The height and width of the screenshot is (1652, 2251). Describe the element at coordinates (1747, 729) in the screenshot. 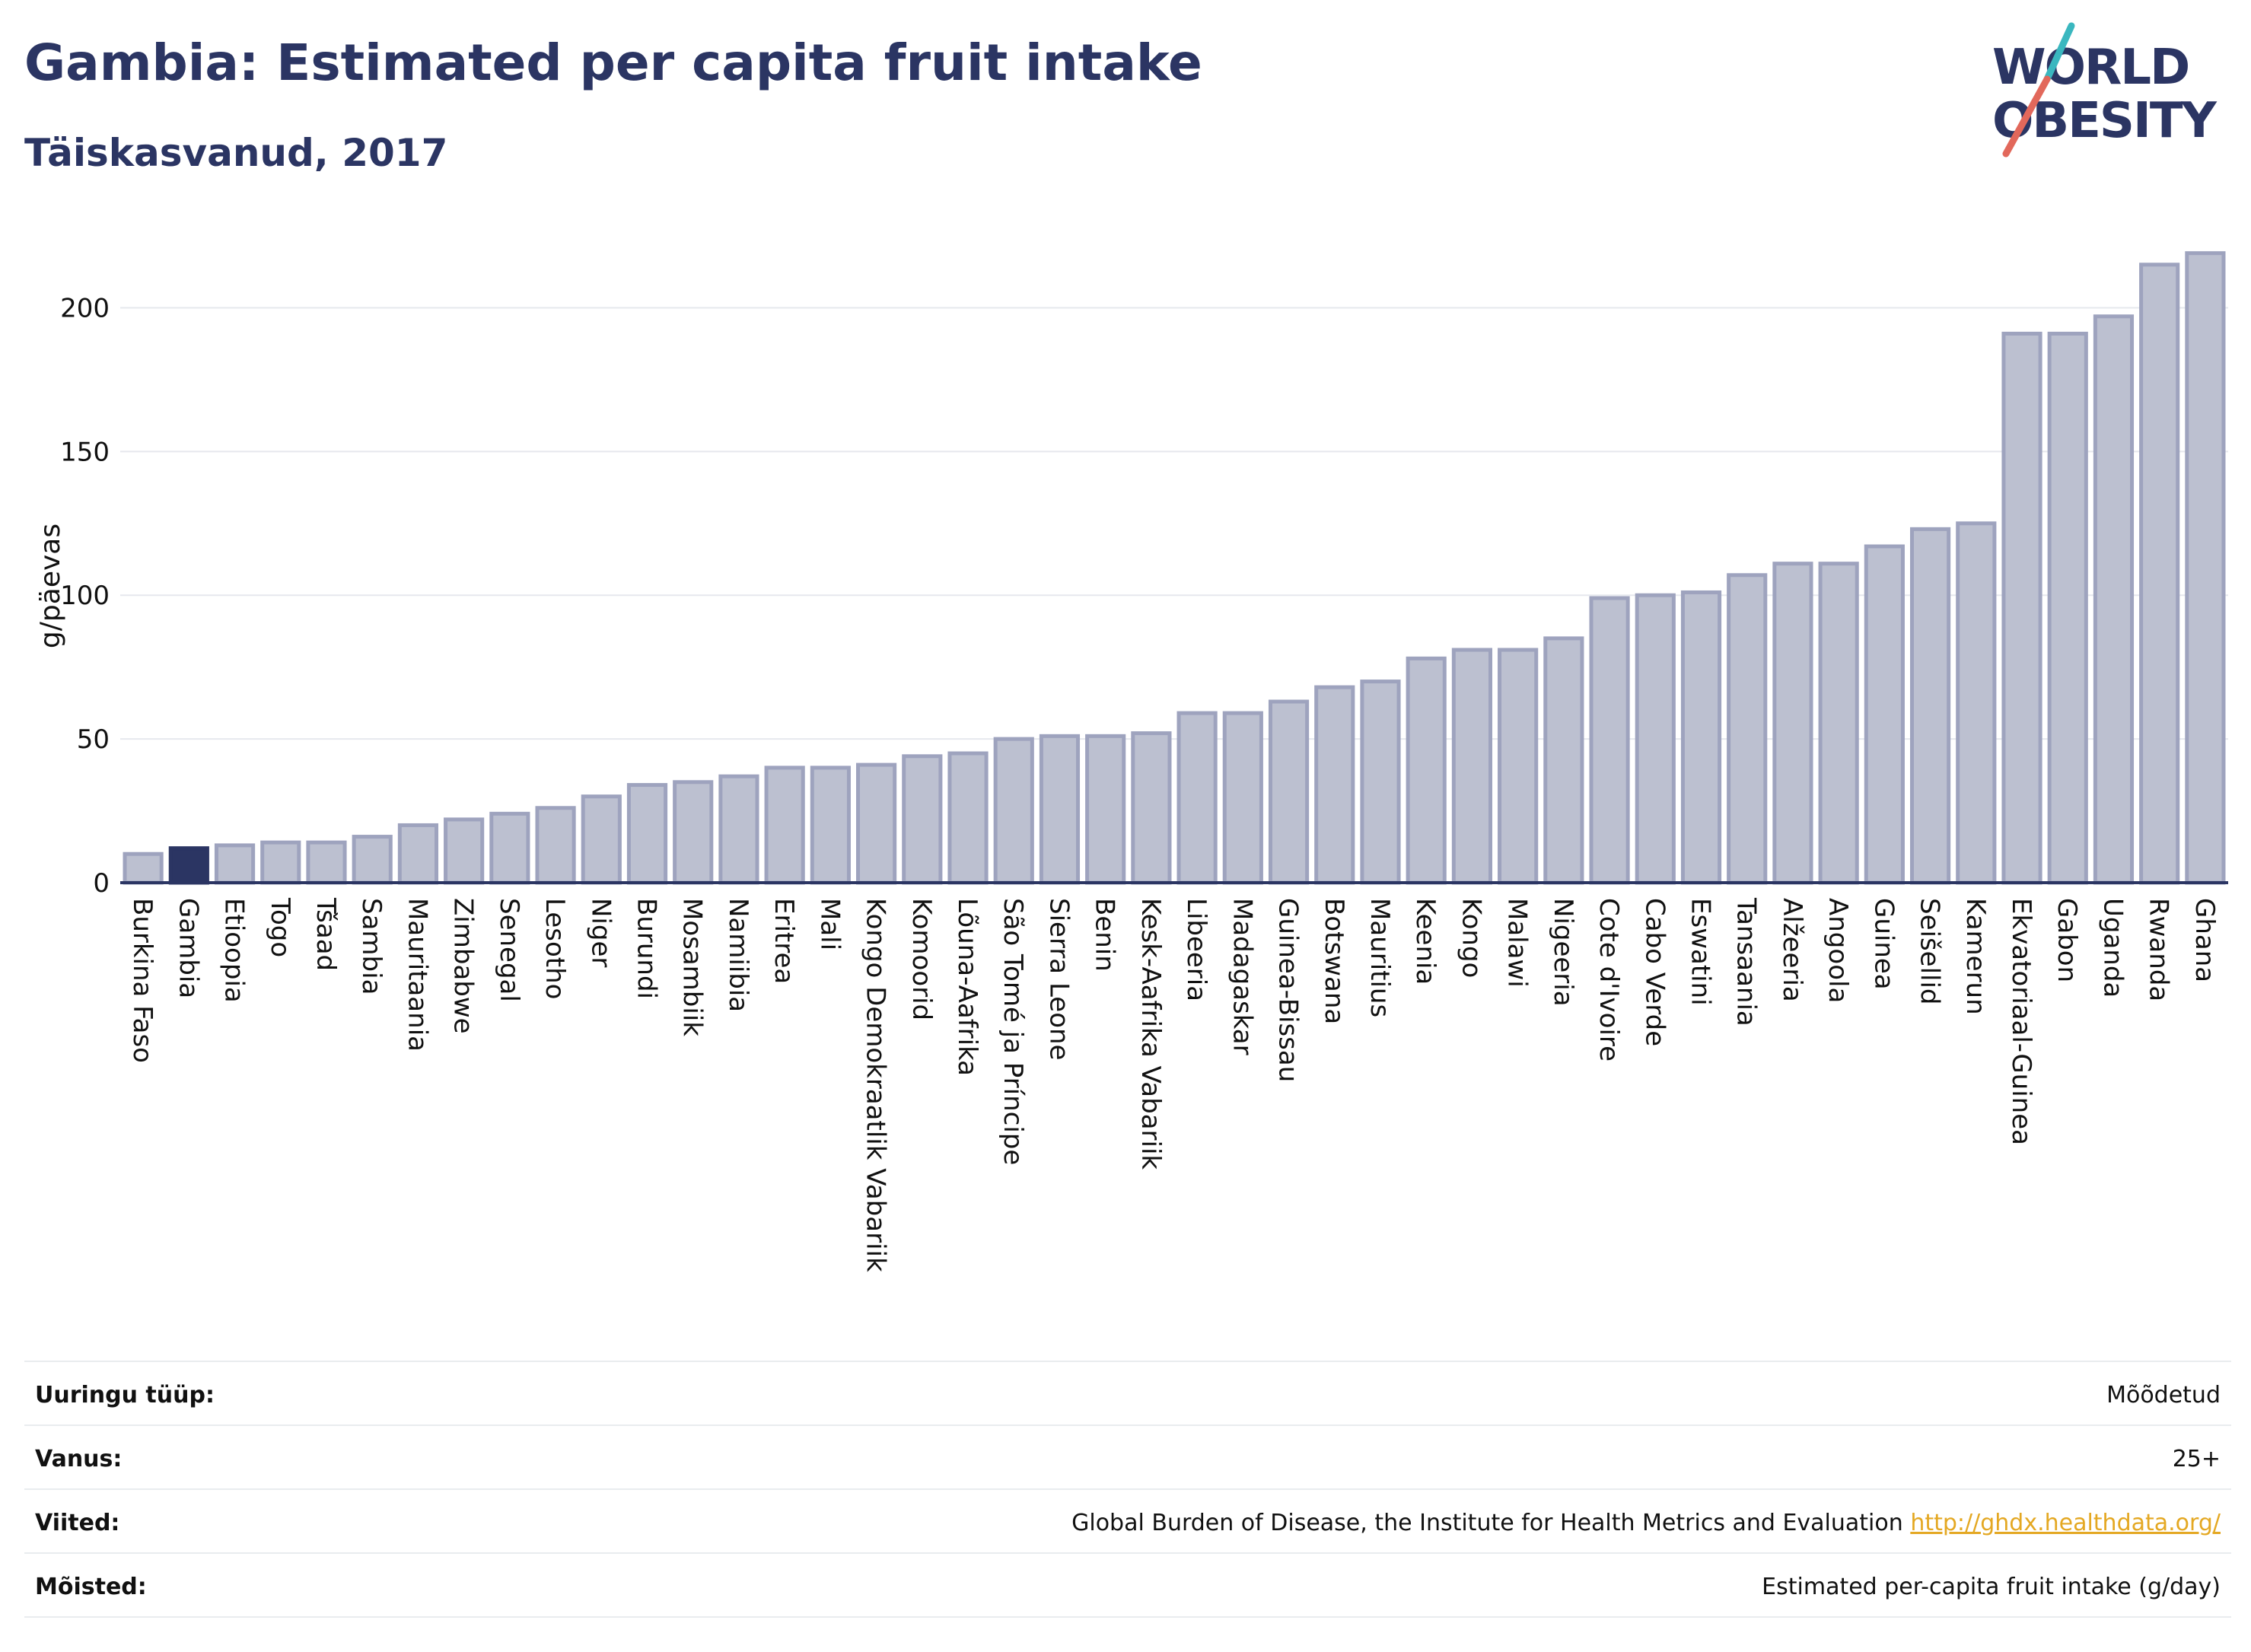

I see `bar-tansaania` at that location.